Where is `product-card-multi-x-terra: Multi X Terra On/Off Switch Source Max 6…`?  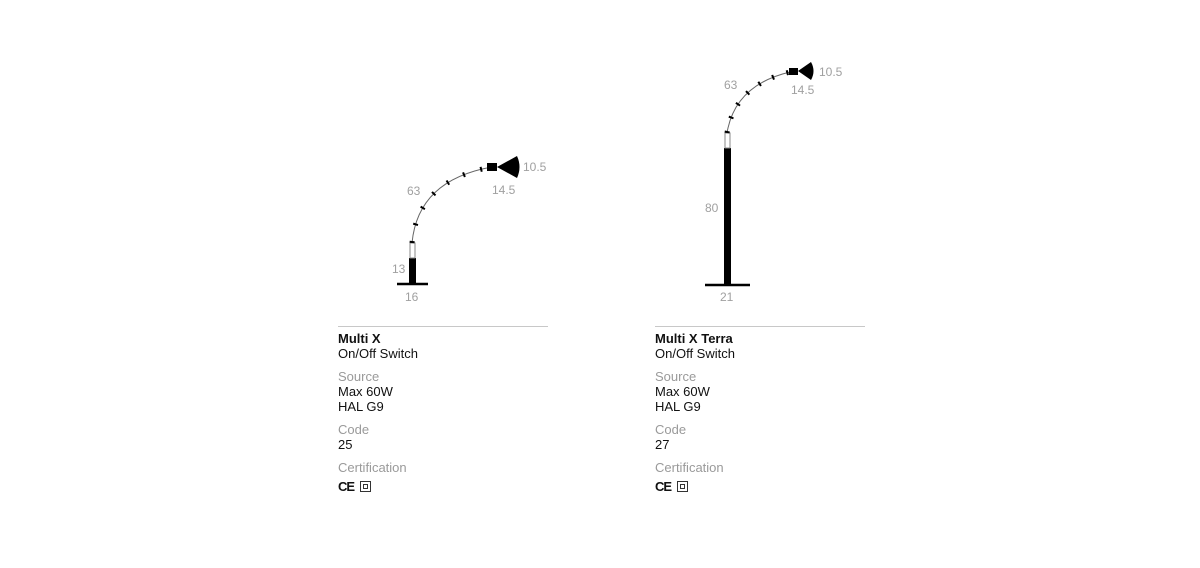 product-card-multi-x-terra: Multi X Terra On/Off Switch Source Max 6… is located at coordinates (760, 410).